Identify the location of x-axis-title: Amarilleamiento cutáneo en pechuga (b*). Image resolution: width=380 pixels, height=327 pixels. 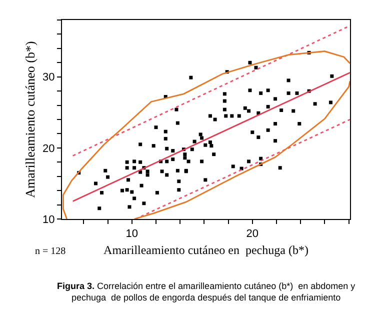
(206, 250).